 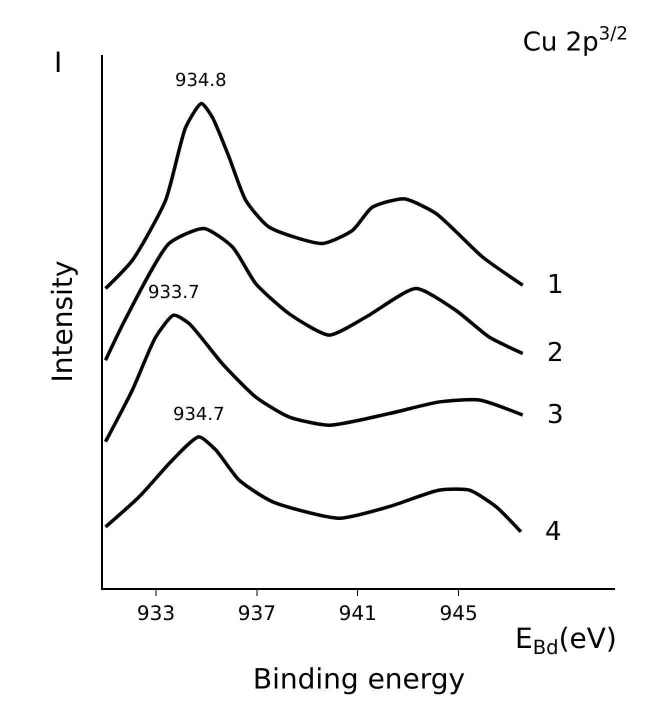 What do you see at coordinates (58, 62) in the screenshot?
I see `text: I` at bounding box center [58, 62].